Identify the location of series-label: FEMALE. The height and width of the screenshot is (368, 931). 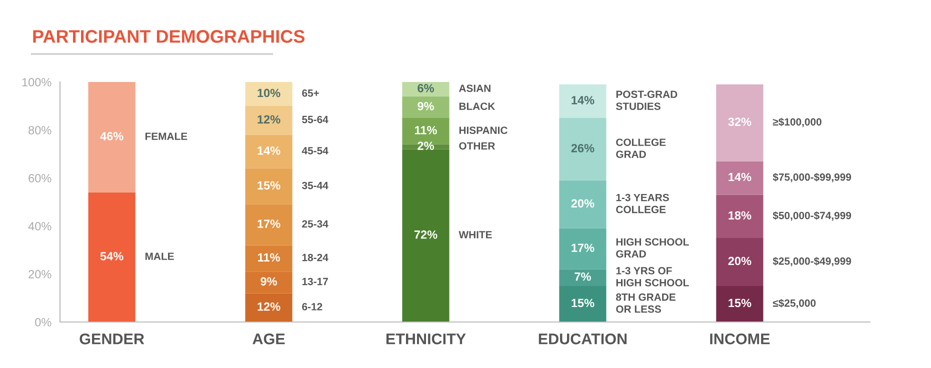
(166, 136).